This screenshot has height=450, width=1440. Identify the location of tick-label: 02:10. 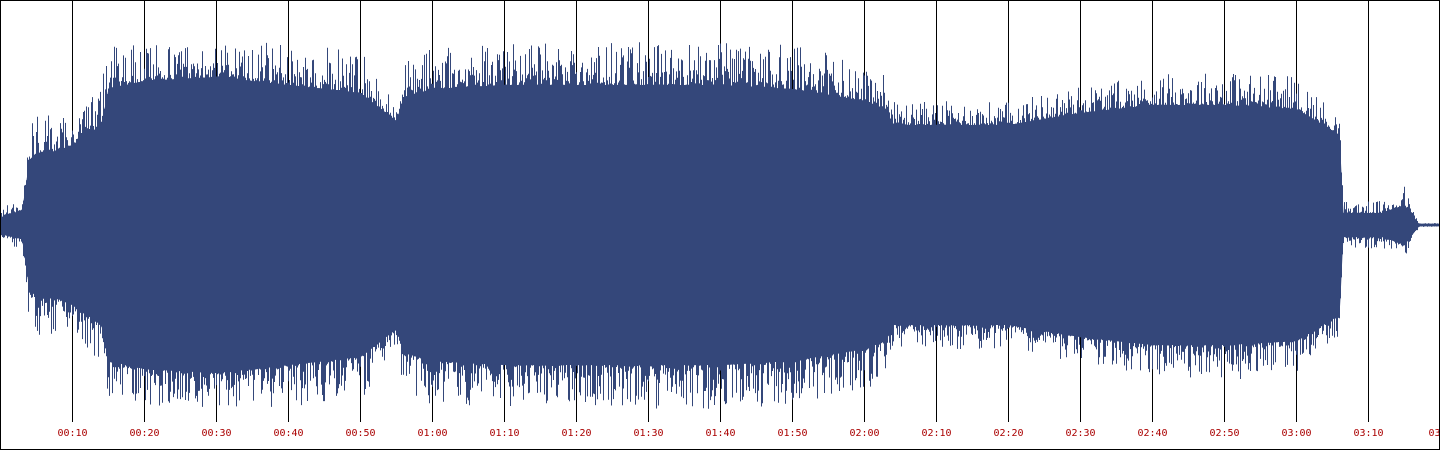
(936, 433).